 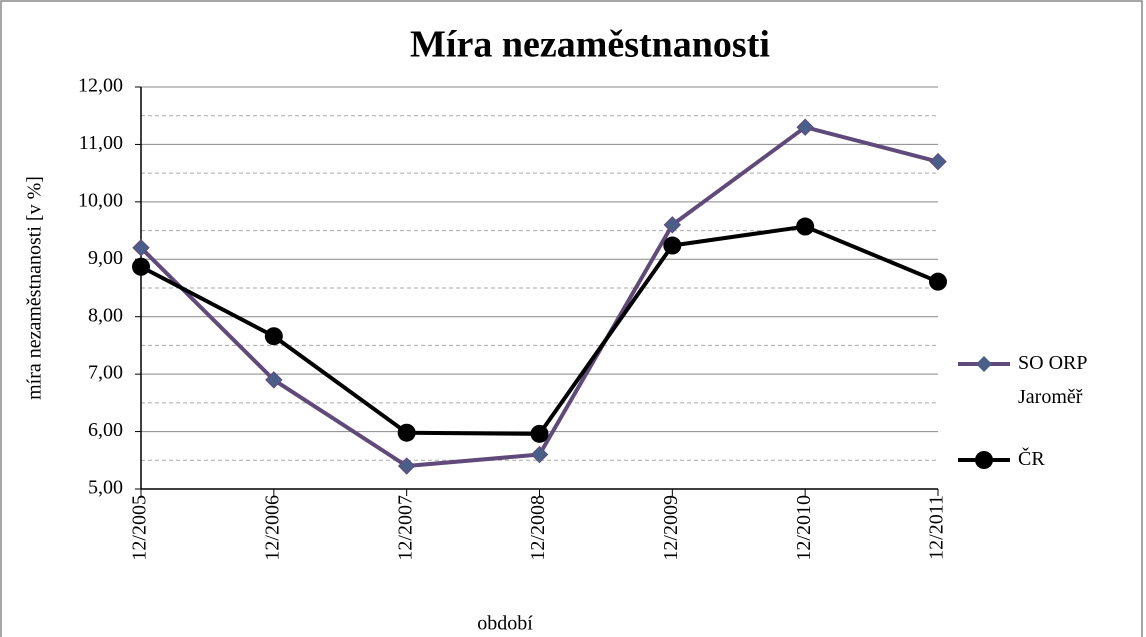 I want to click on x-tick-label: 12/2005, so click(x=140, y=528).